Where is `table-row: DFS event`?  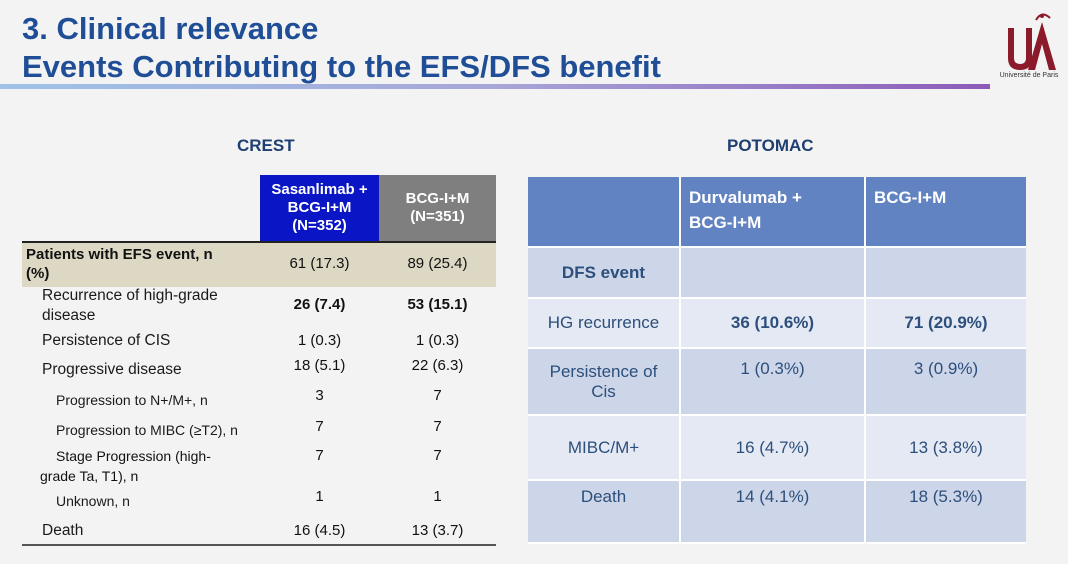
table-row: DFS event is located at coordinates (777, 273).